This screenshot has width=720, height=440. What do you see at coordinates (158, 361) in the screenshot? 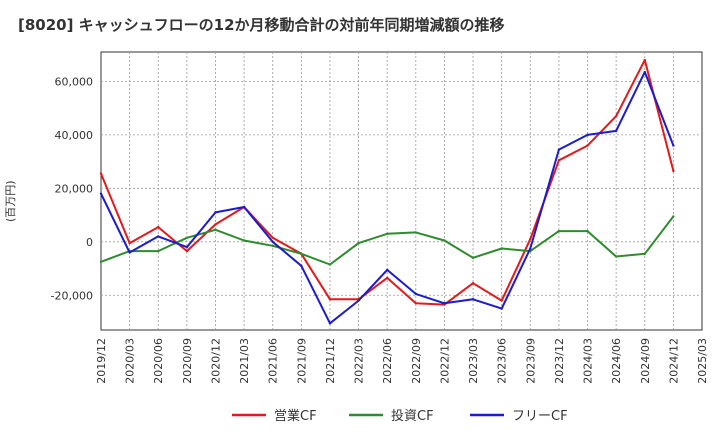
I see `x-tick-label: 2020/06` at bounding box center [158, 361].